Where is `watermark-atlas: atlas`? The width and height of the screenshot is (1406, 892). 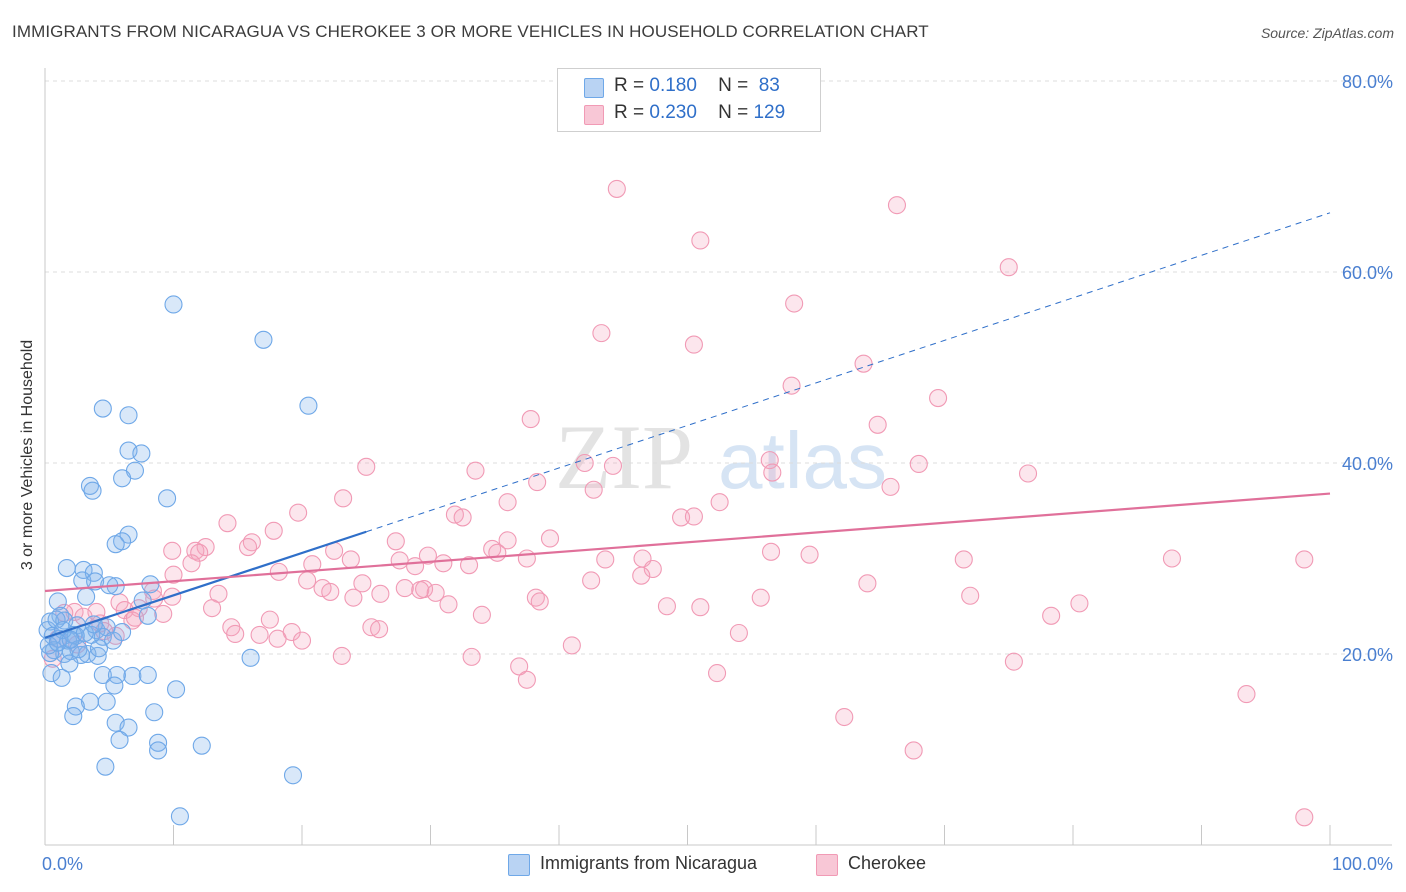
watermark-atlas: atlas is located at coordinates (802, 460).